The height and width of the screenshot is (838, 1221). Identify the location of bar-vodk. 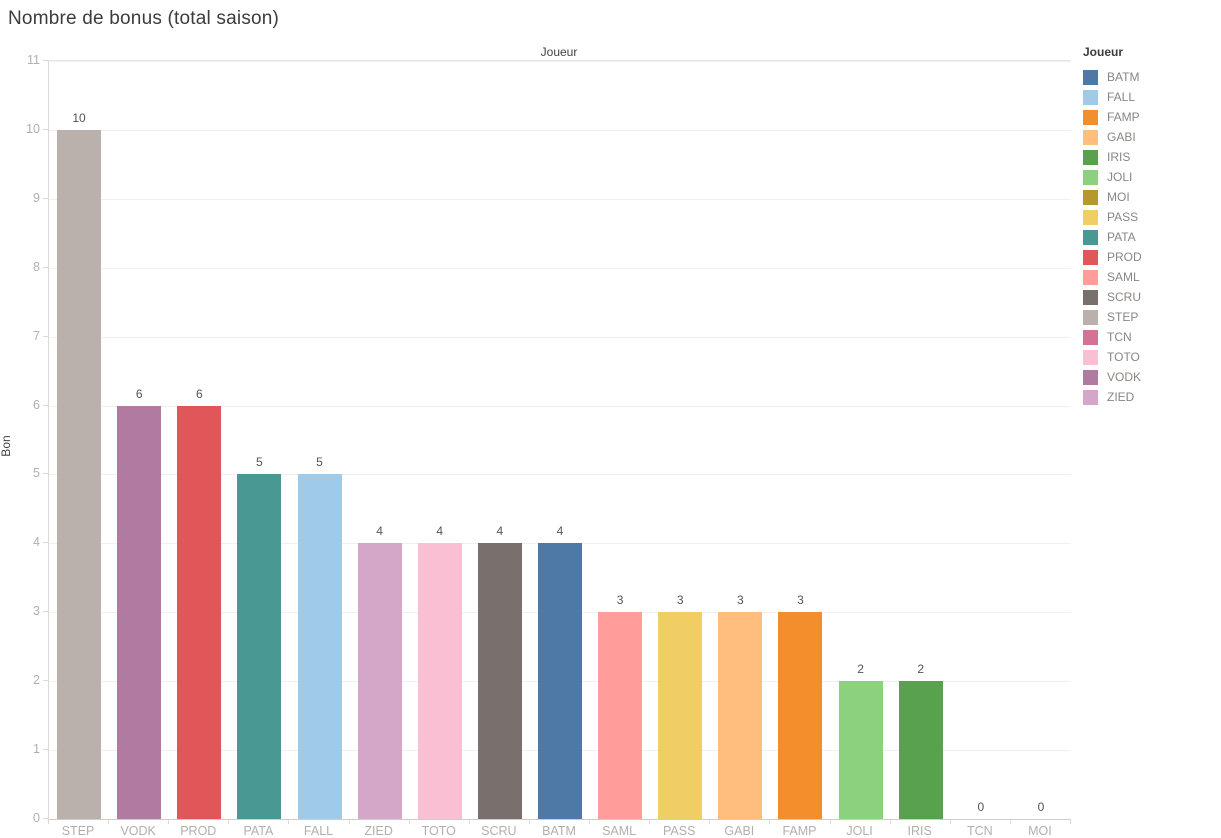
(139, 612).